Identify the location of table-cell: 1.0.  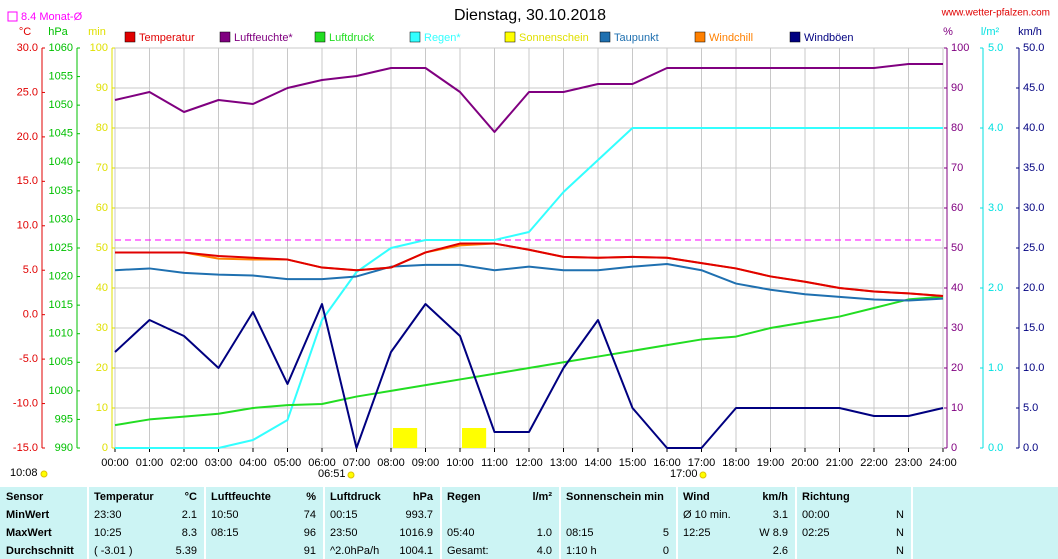
(544, 533).